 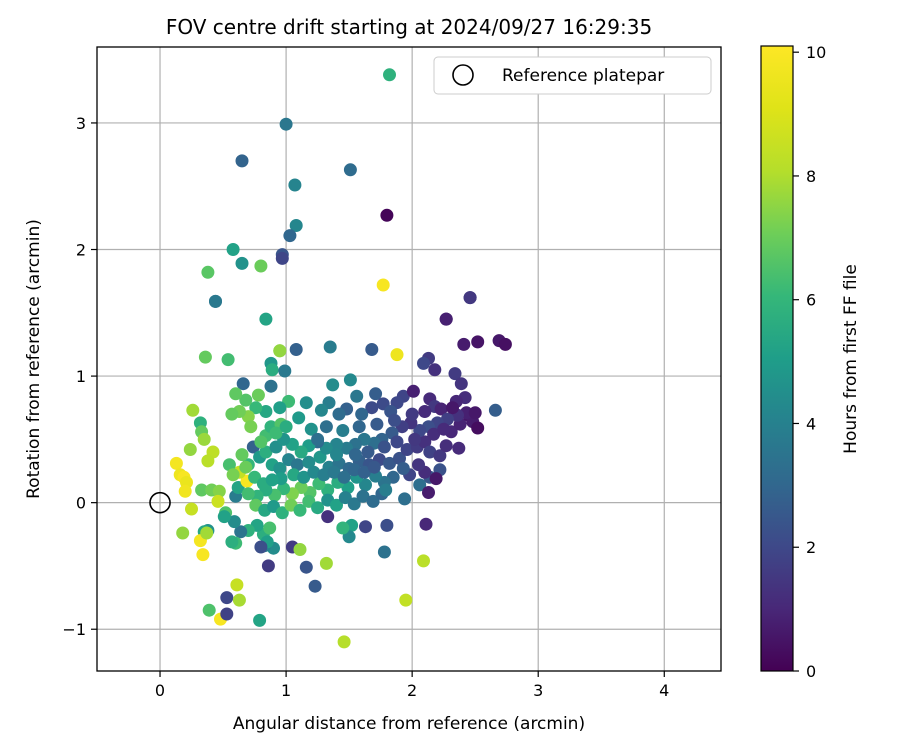 I want to click on reference-platepar-marker, so click(x=160, y=502).